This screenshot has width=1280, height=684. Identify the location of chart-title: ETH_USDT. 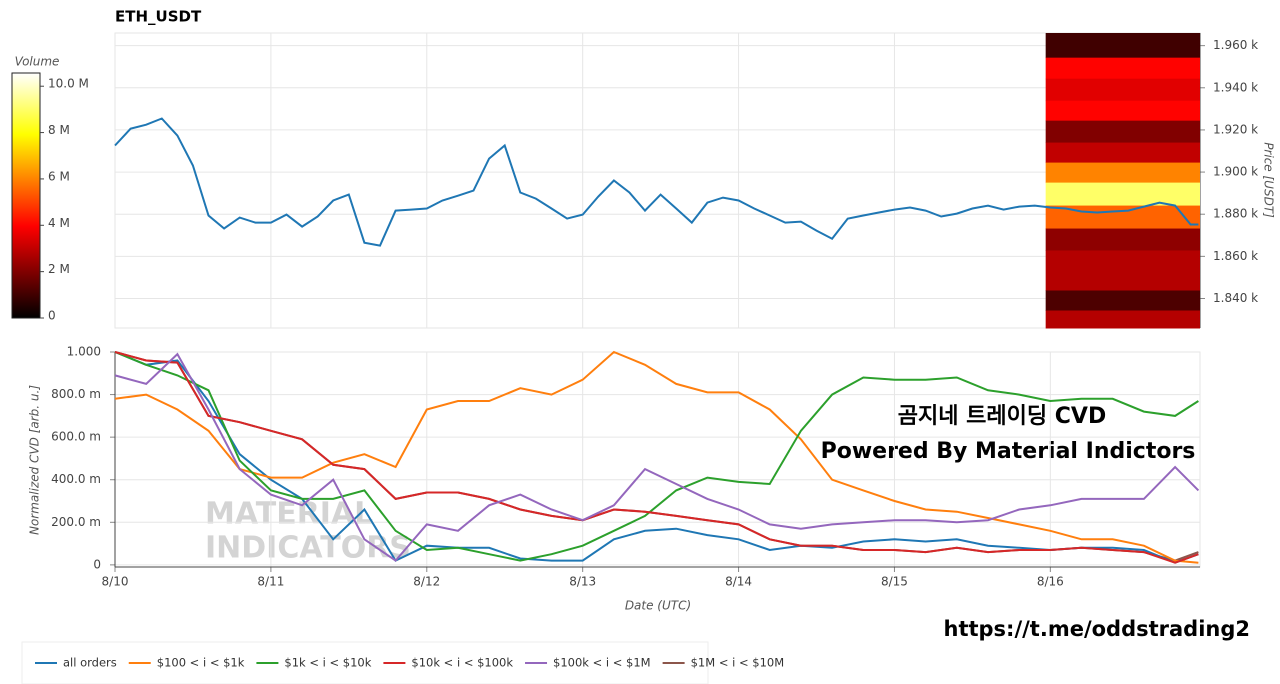
(158, 17).